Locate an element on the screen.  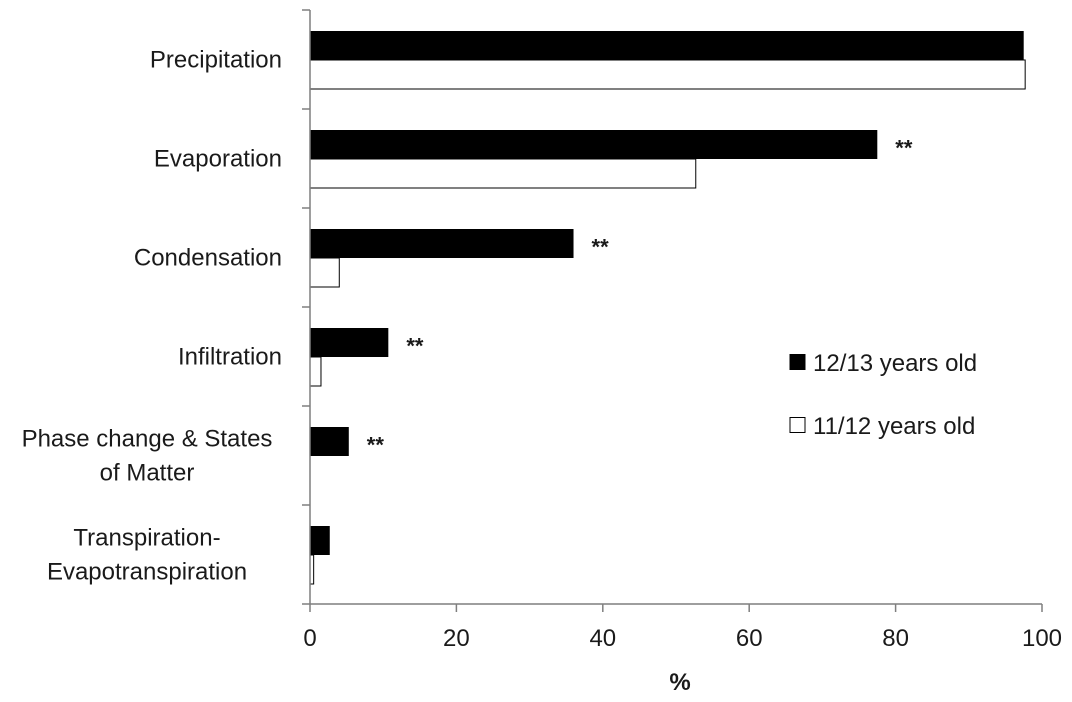
legend-label-2: 11/12 years old is located at coordinates (894, 426).